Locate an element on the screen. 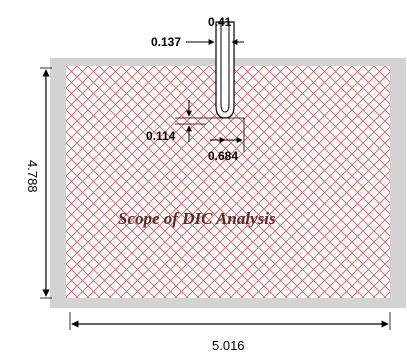 The height and width of the screenshot is (358, 407). dim-notch-radius: 0.114 is located at coordinates (161, 136).